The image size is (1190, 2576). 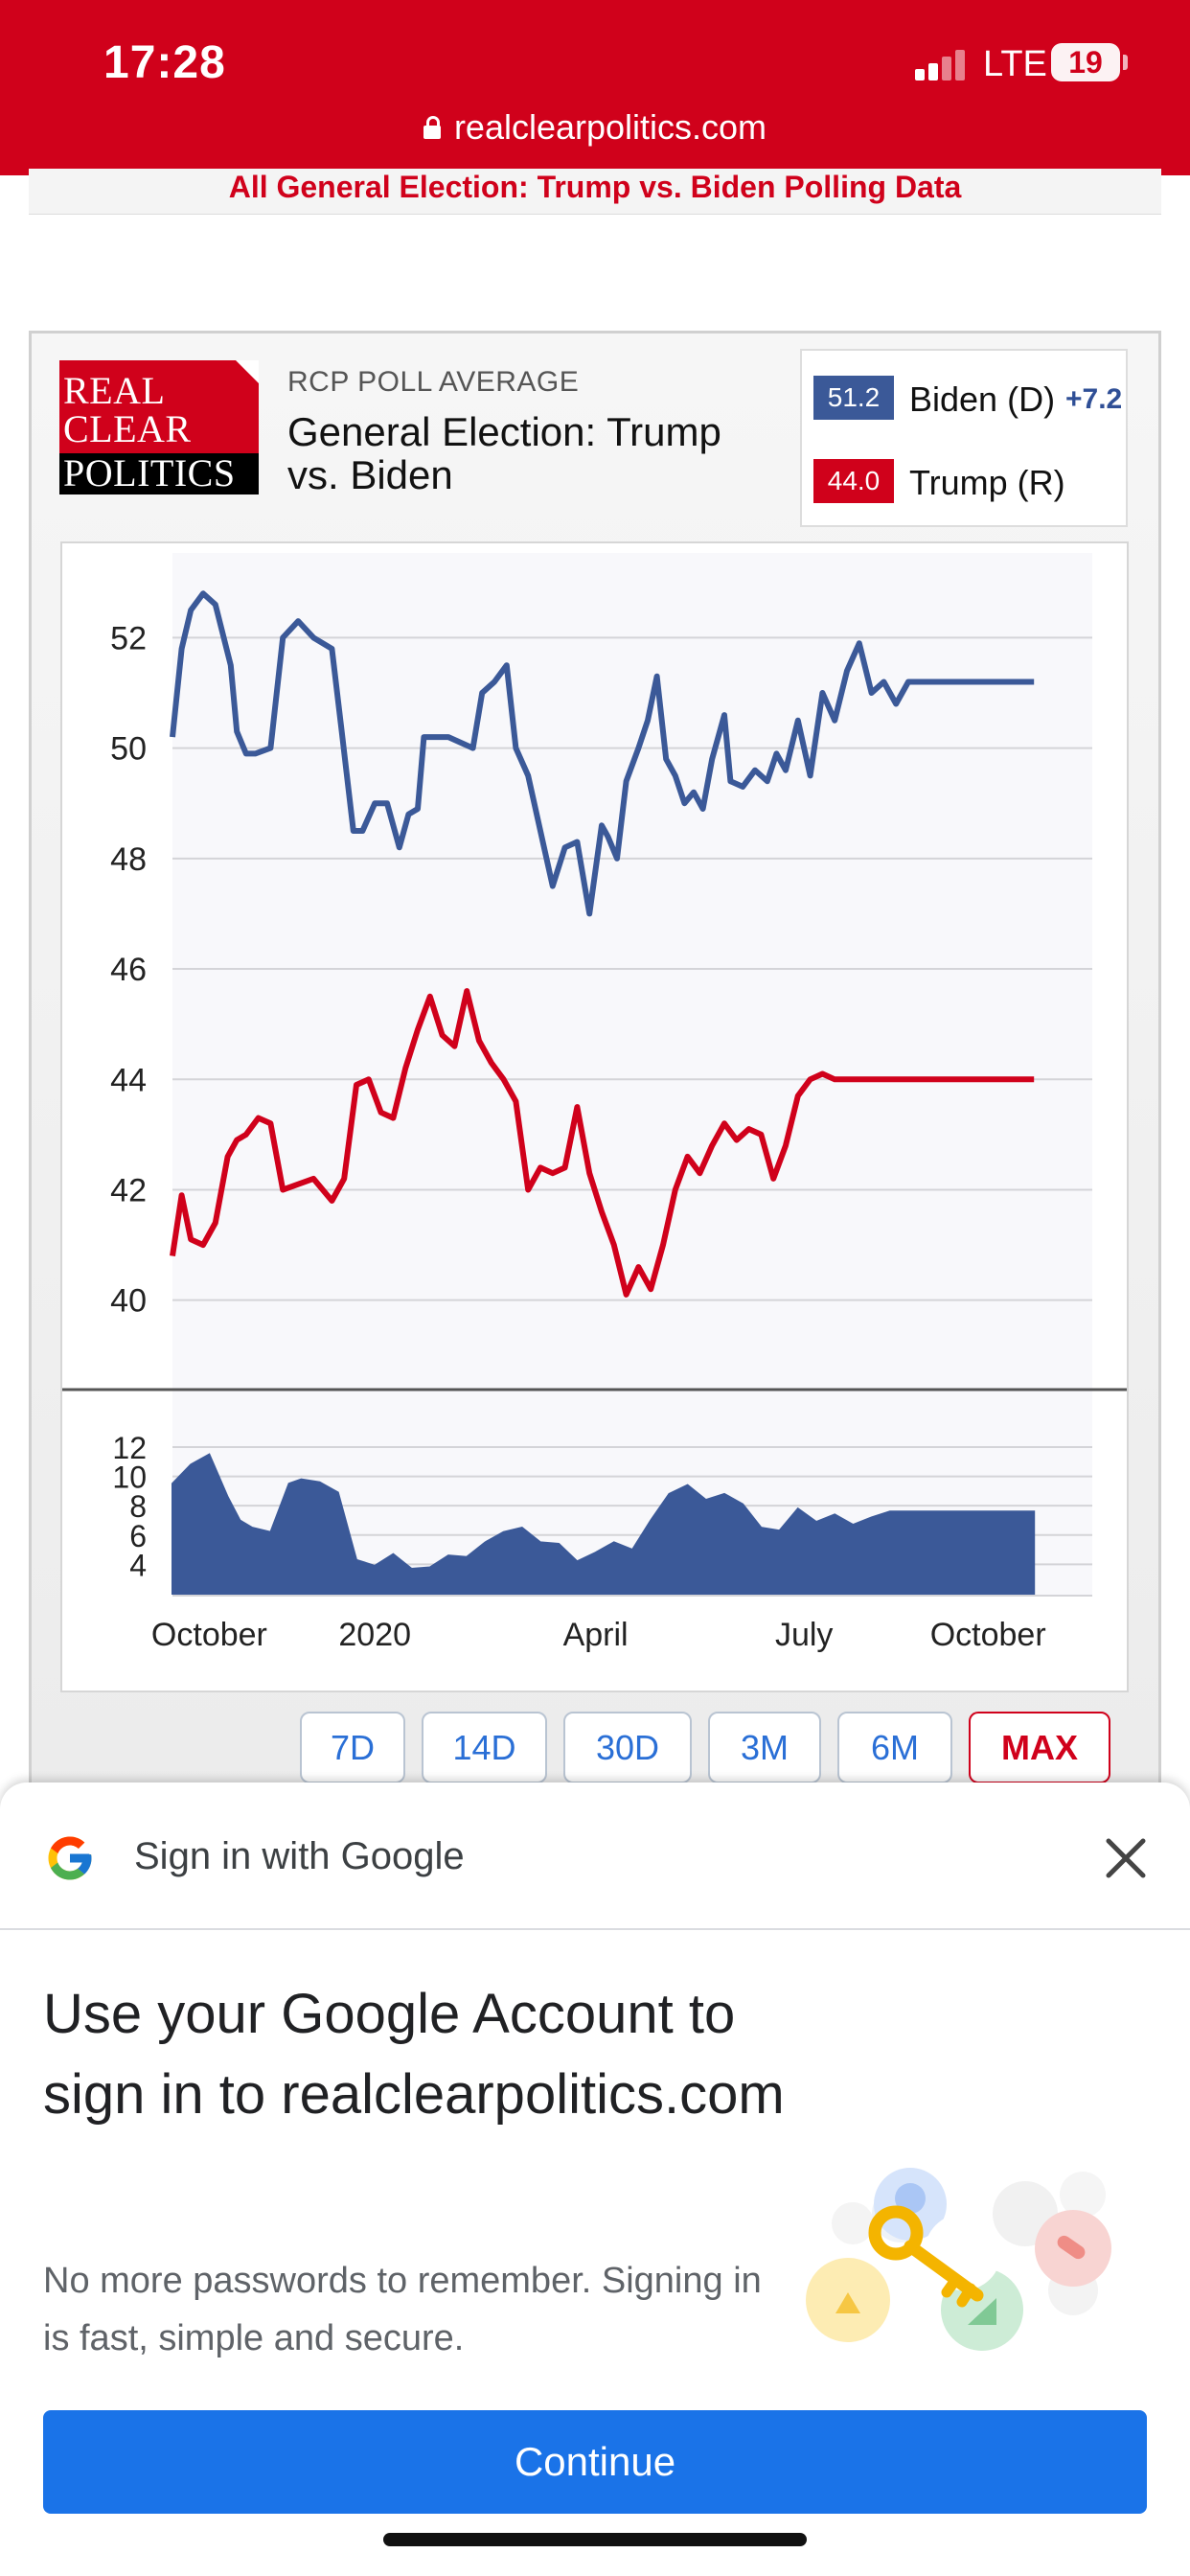 I want to click on browser-top-bar: 17:28 LTE 19 realclearpolitics.com, so click(x=595, y=87).